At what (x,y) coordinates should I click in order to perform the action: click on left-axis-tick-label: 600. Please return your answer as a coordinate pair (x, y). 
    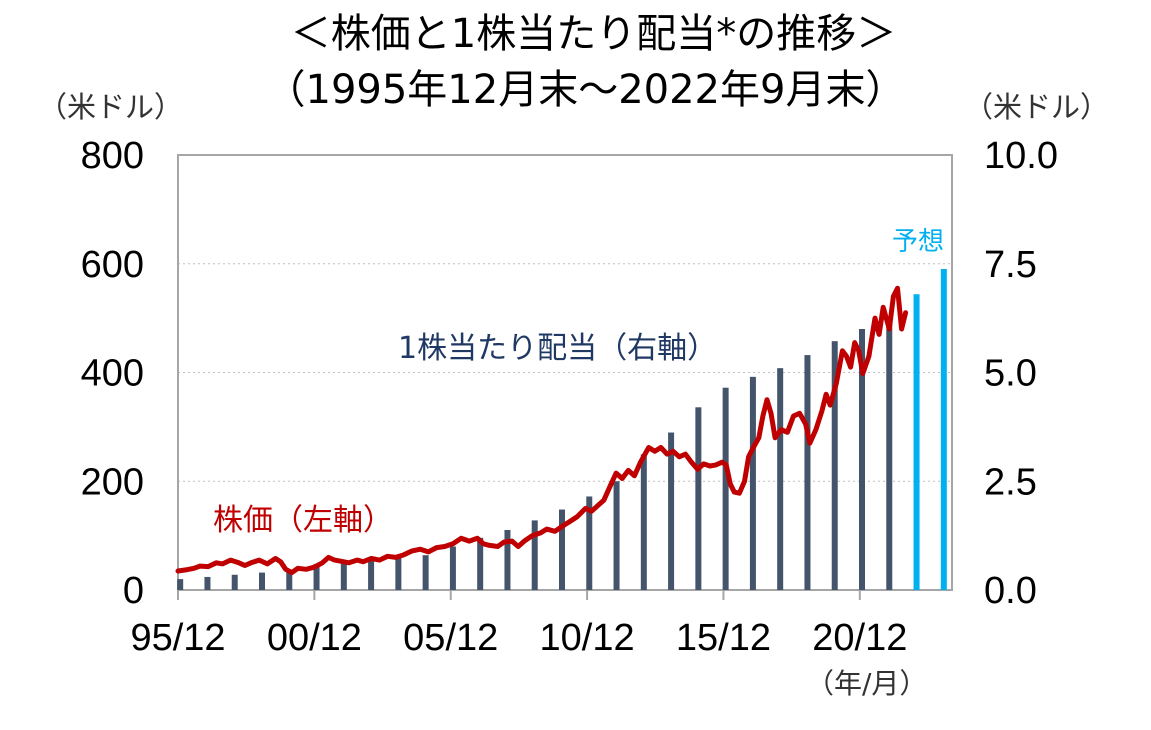
    Looking at the image, I should click on (112, 265).